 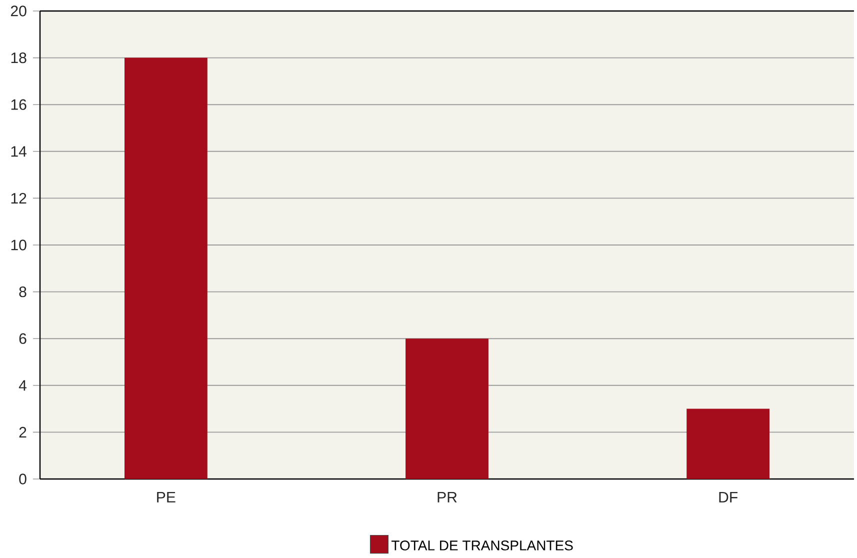 I want to click on legend-label: TOTAL DE TRANSPLANTES, so click(x=482, y=545).